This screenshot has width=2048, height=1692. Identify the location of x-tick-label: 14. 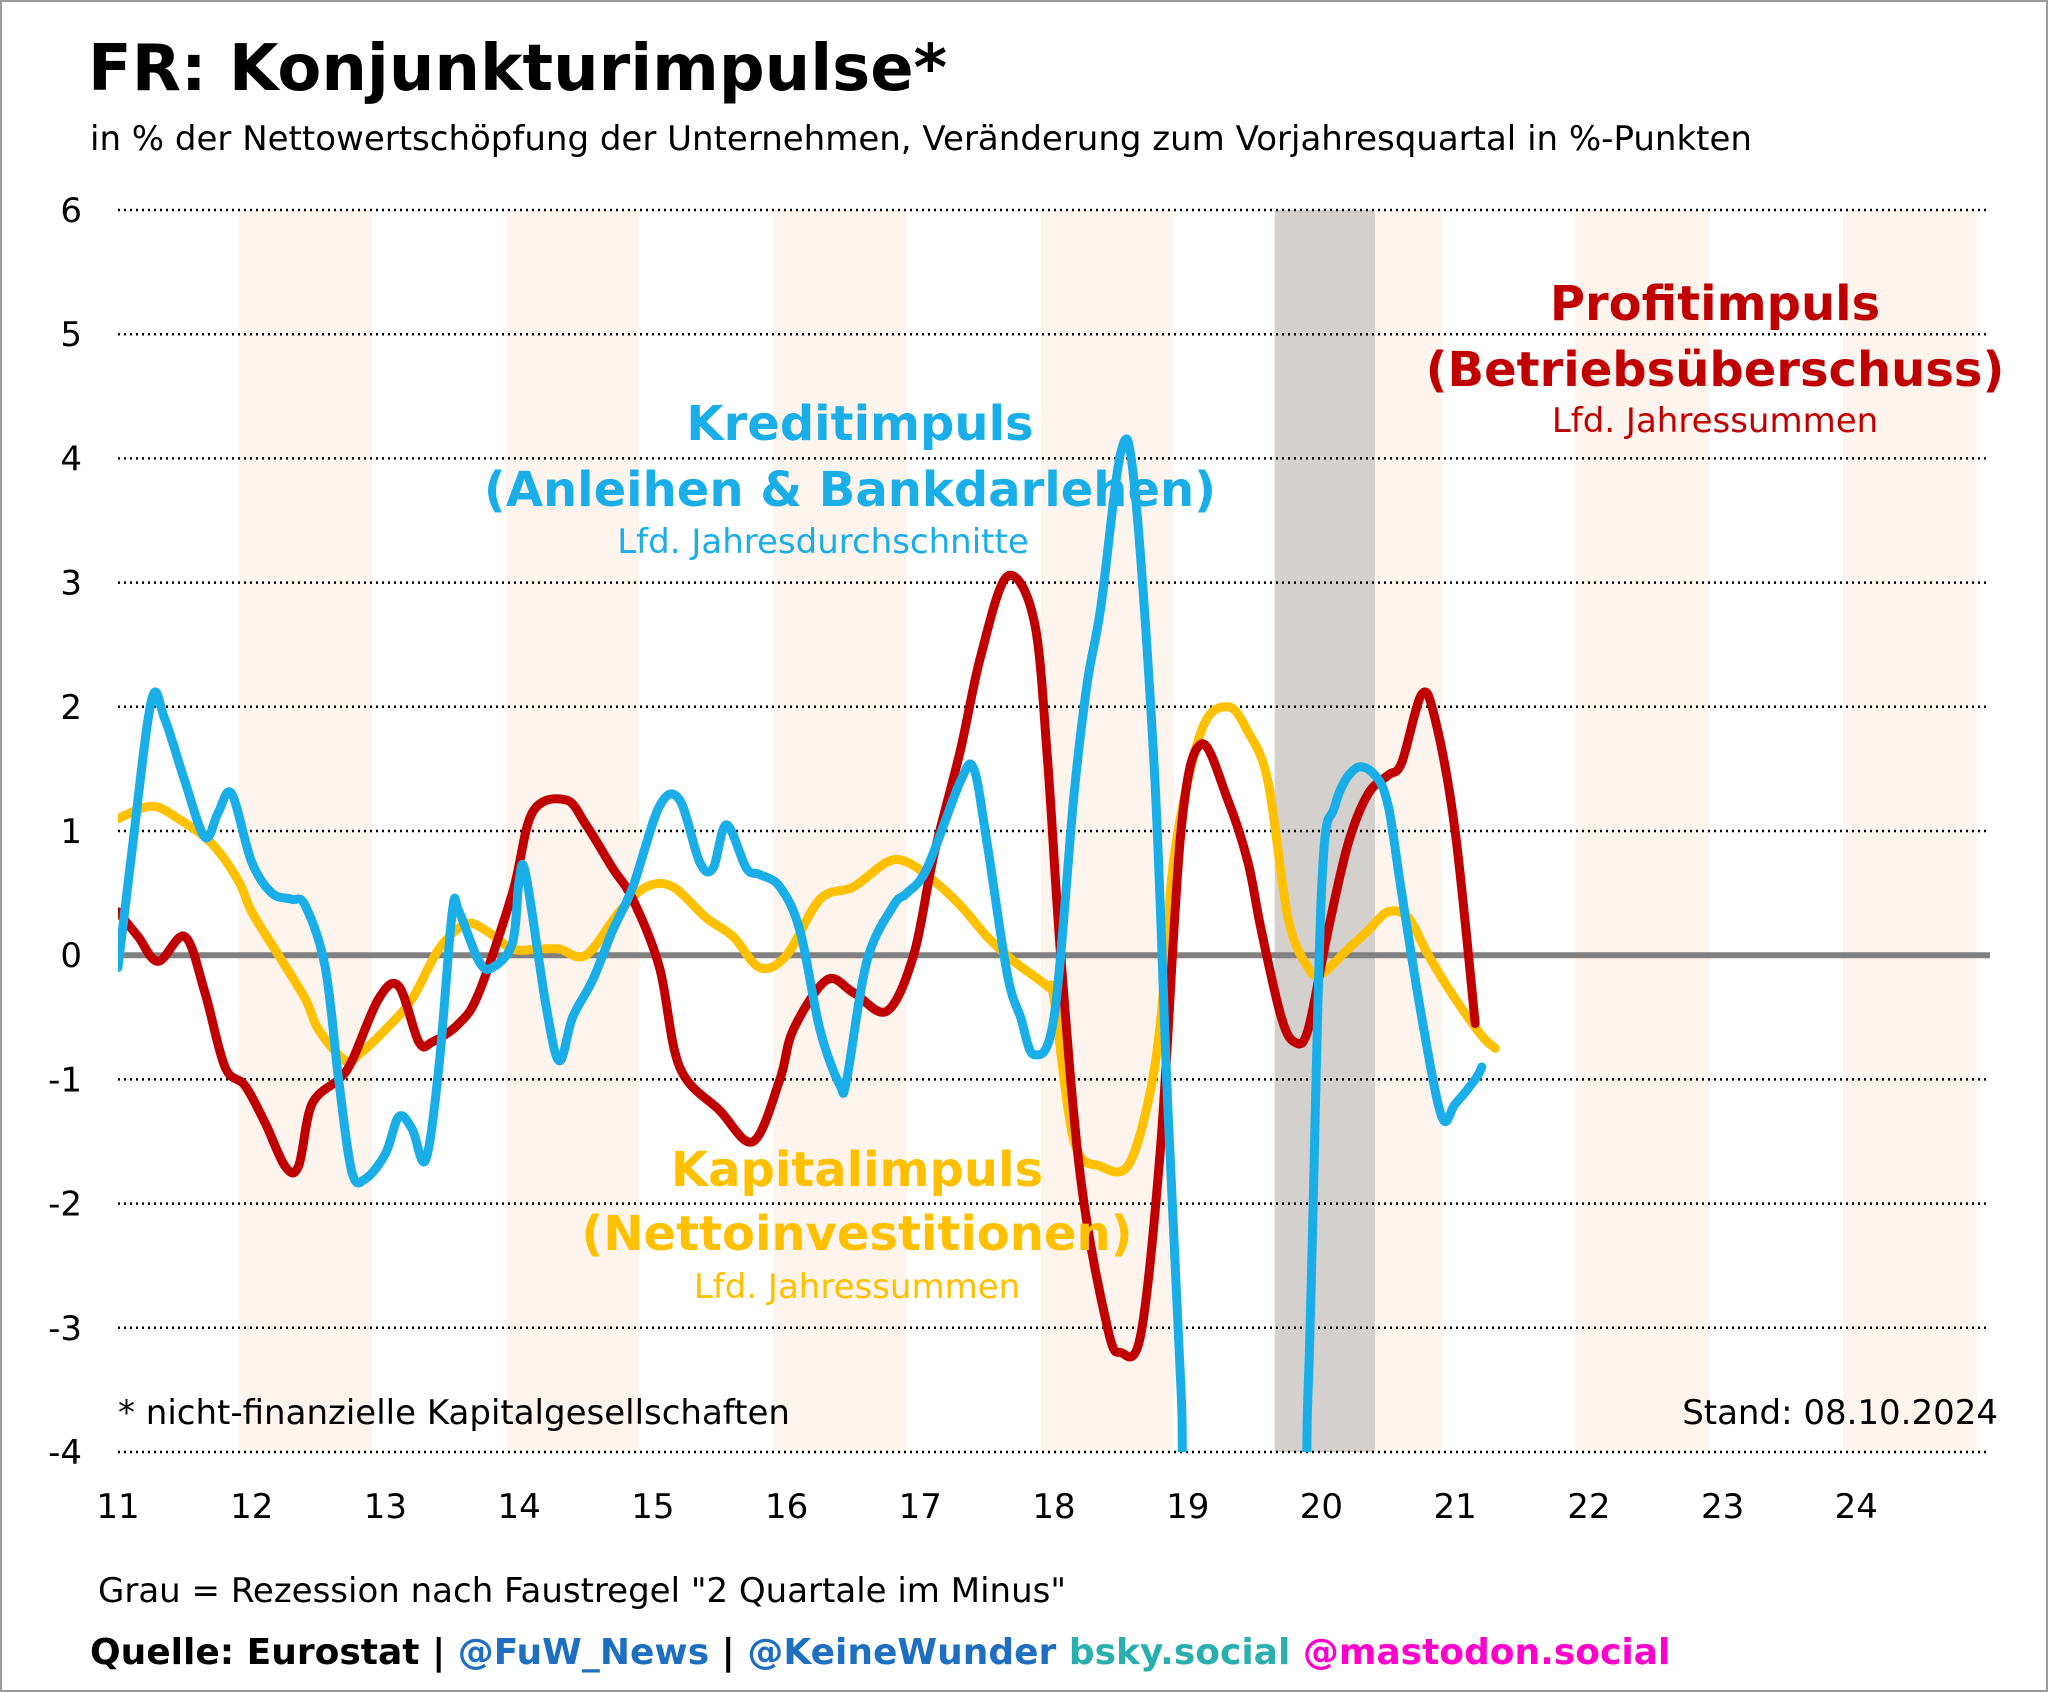
(519, 1507).